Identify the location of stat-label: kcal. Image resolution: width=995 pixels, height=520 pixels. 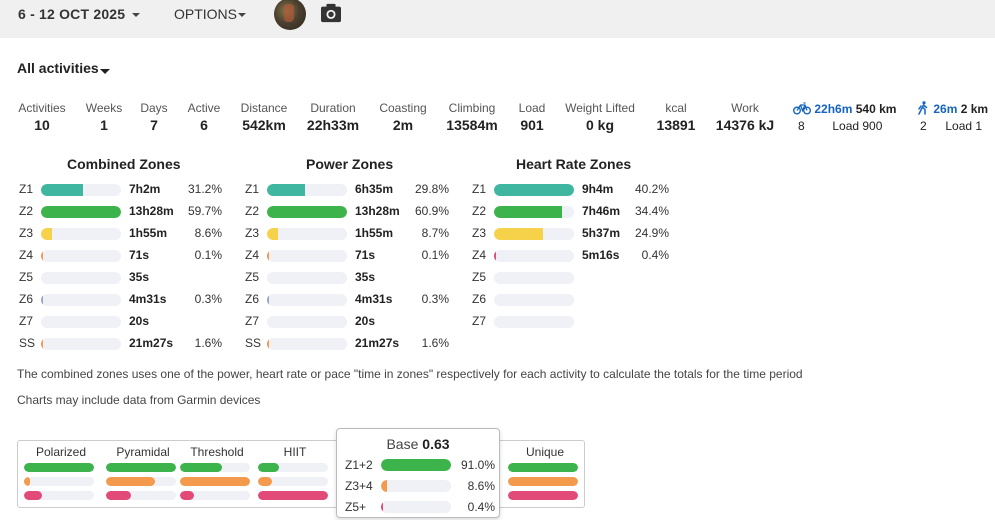
(676, 108).